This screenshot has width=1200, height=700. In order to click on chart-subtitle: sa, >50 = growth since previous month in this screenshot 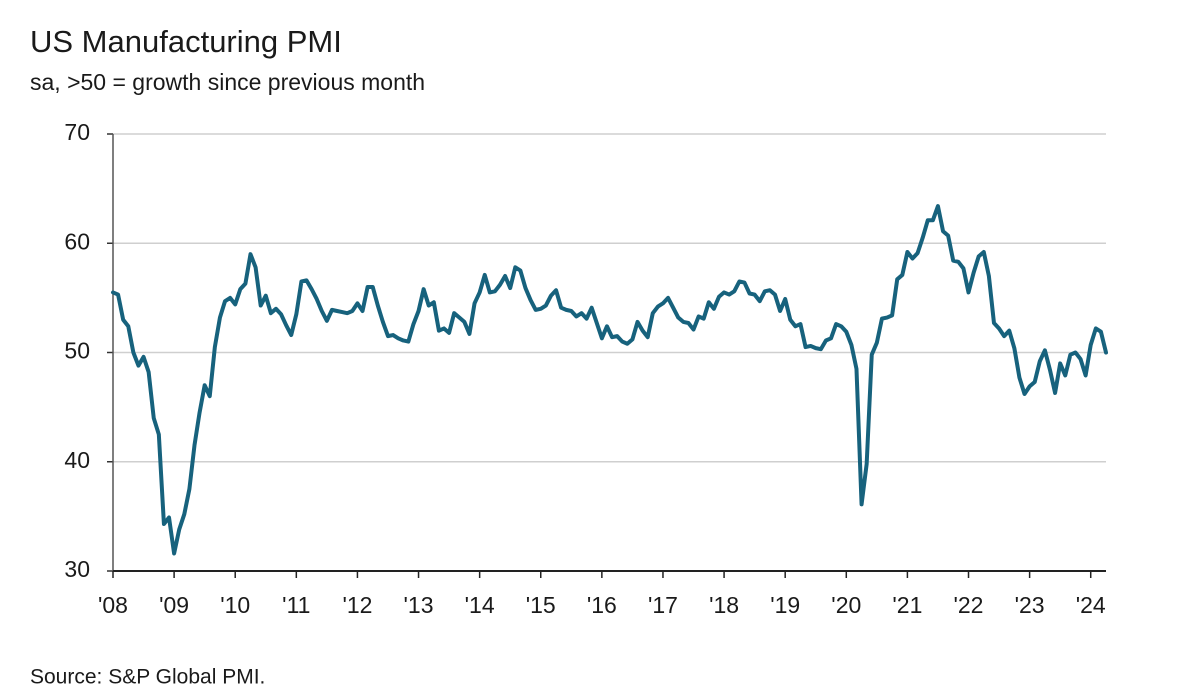, I will do `click(227, 82)`.